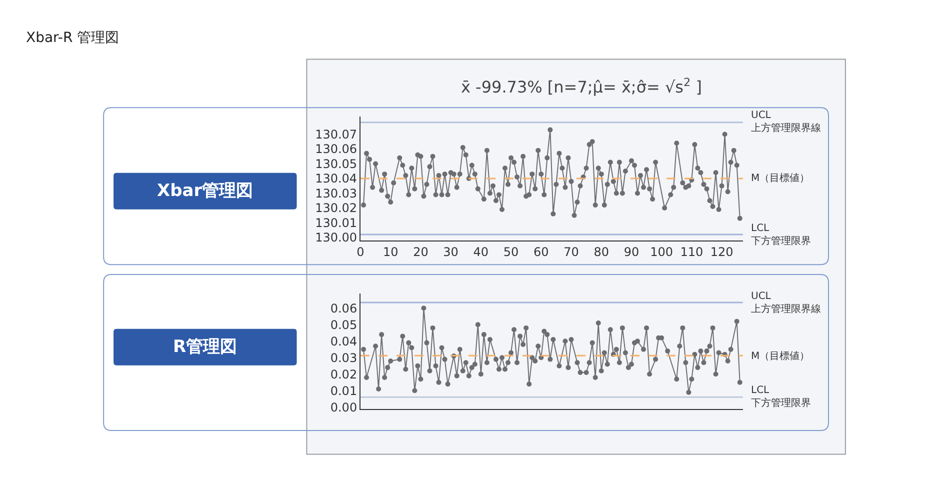 The width and height of the screenshot is (946, 480). Describe the element at coordinates (481, 251) in the screenshot. I see `x-tick-label: 40` at that location.